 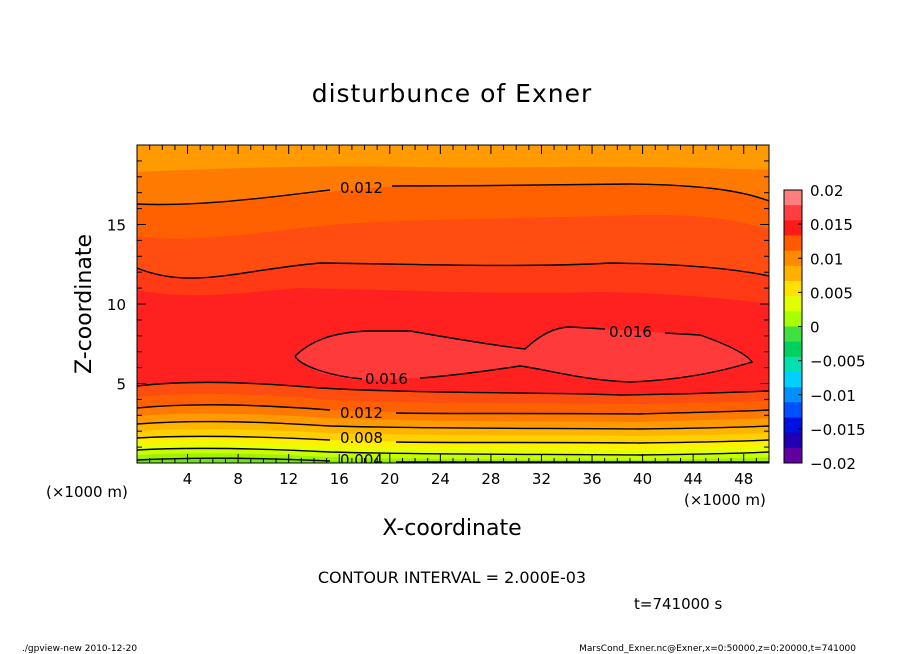 I want to click on x-tick-label: 40, so click(x=642, y=479).